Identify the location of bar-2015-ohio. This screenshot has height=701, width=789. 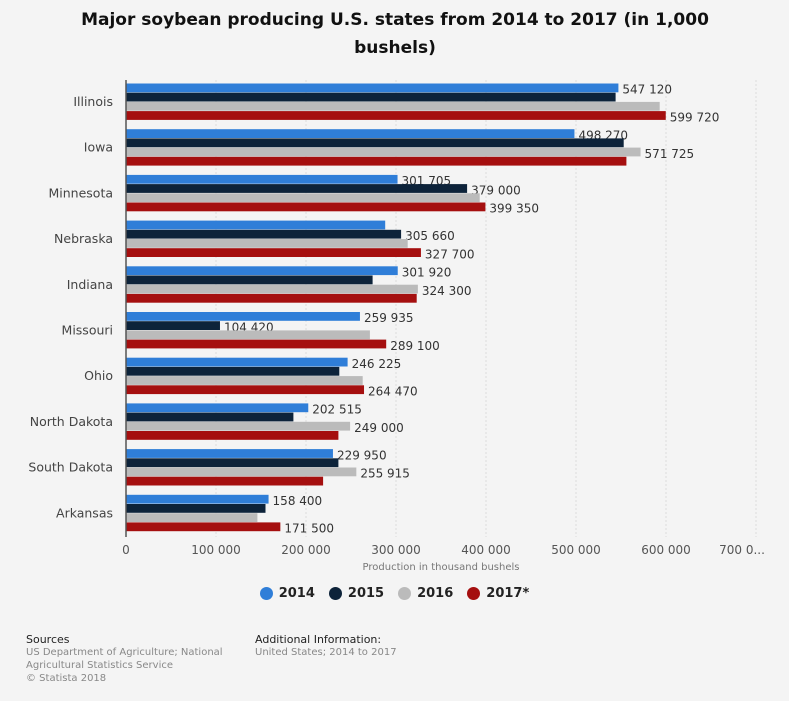
(233, 371).